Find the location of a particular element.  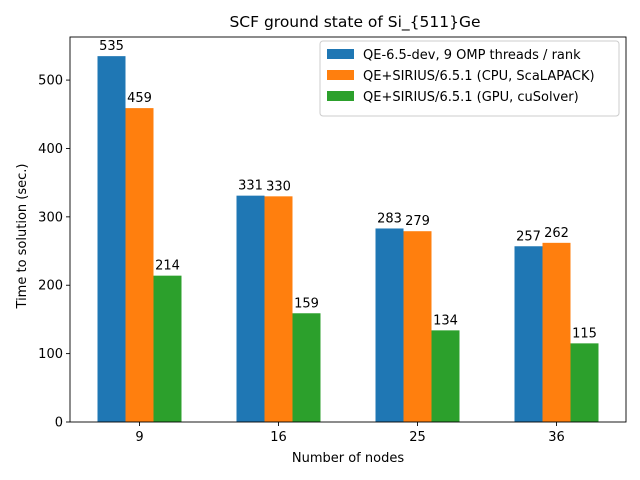

data-label: 459 is located at coordinates (139, 98).